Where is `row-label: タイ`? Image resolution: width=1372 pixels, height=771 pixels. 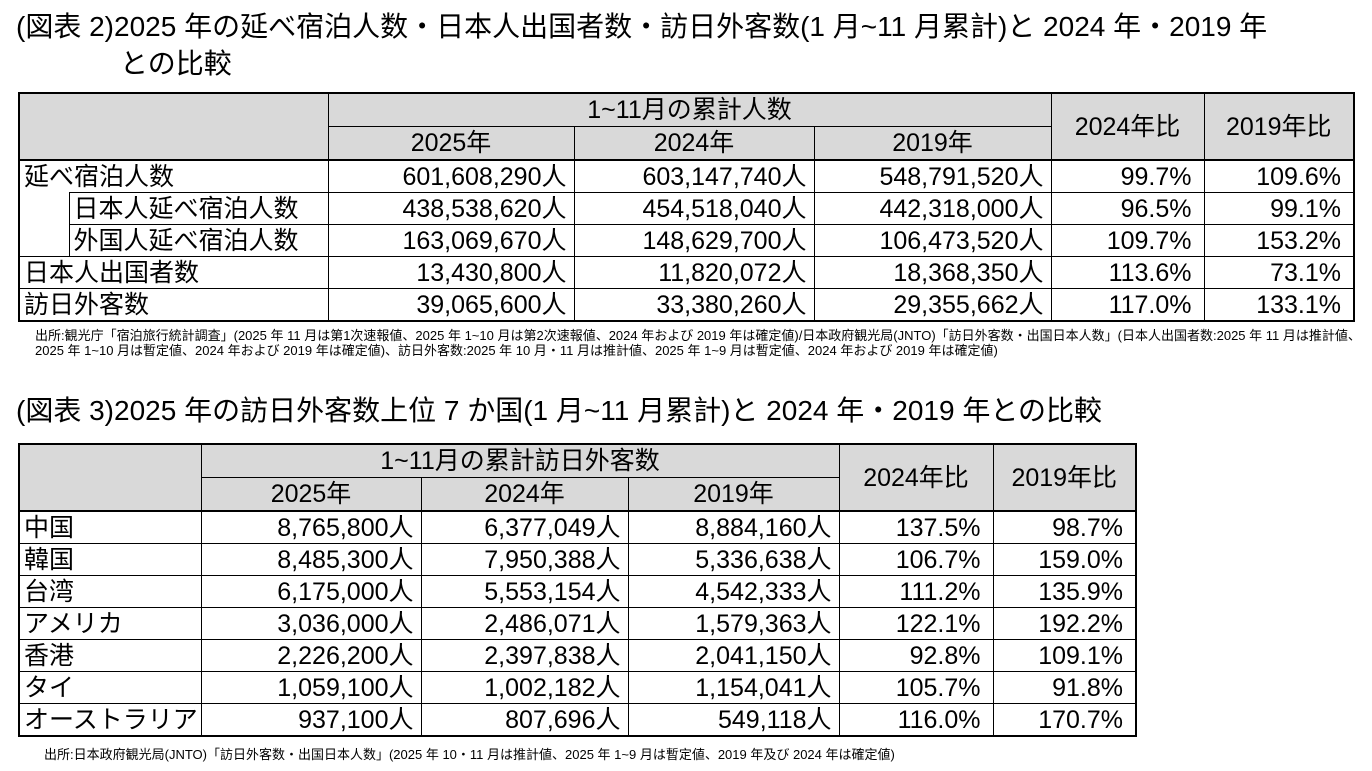 row-label: タイ is located at coordinates (110, 687).